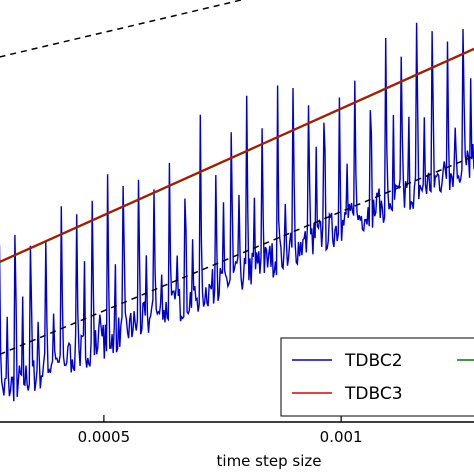 The image size is (474, 474). What do you see at coordinates (104, 437) in the screenshot?
I see `x-tick-label: 0.0005` at bounding box center [104, 437].